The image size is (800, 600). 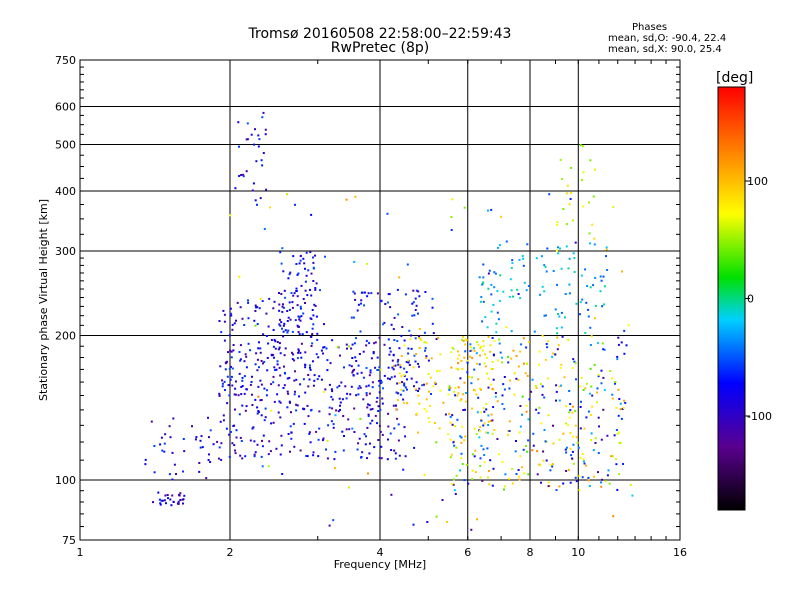 What do you see at coordinates (380, 564) in the screenshot?
I see `x-axis-label: Frequency [MHz]` at bounding box center [380, 564].